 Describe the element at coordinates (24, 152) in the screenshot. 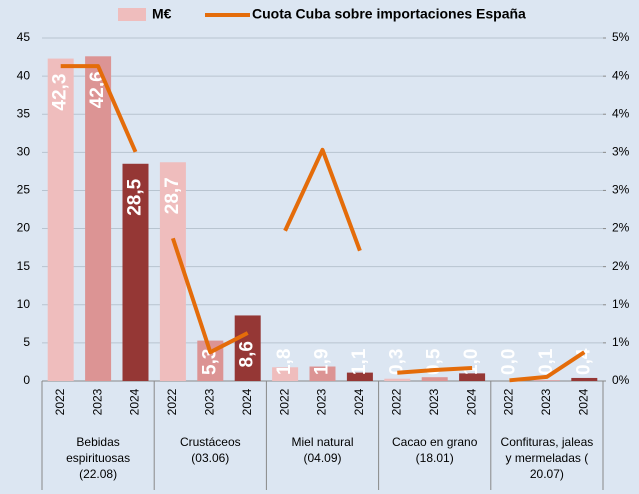

I see `y-tick-label: 30` at that location.